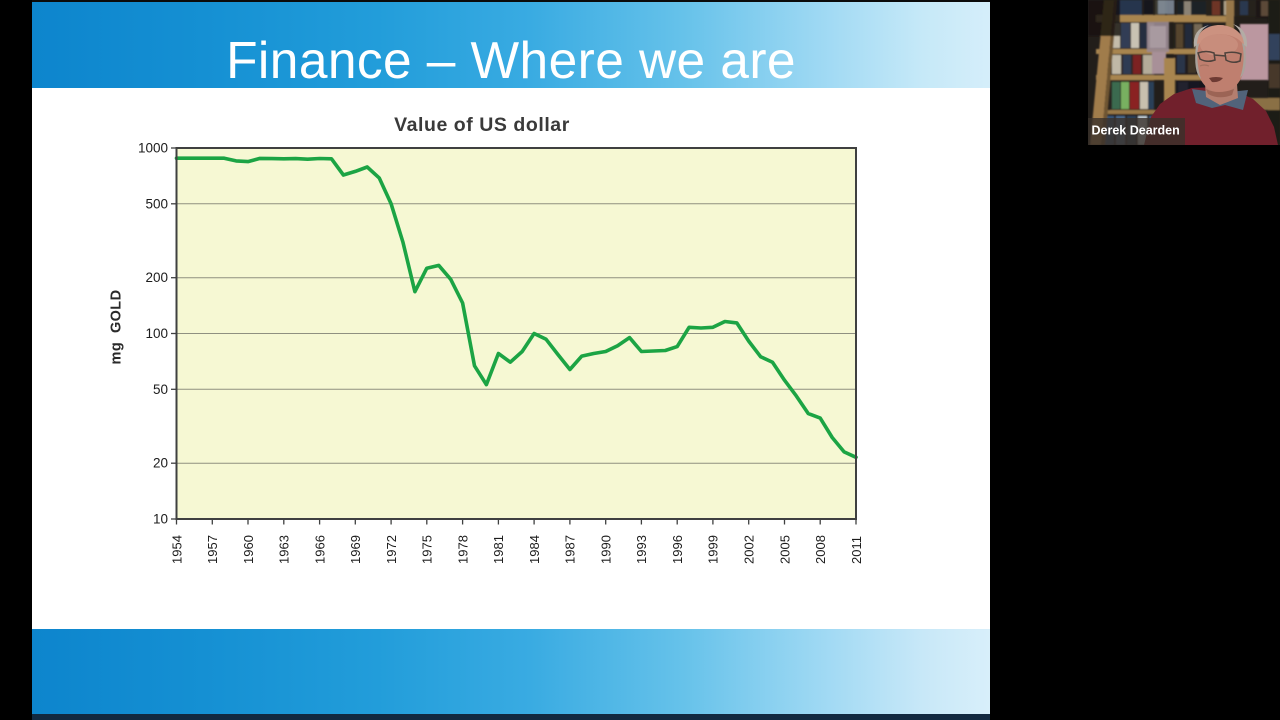 The height and width of the screenshot is (720, 1280). I want to click on svg-text: 1963, so click(284, 549).